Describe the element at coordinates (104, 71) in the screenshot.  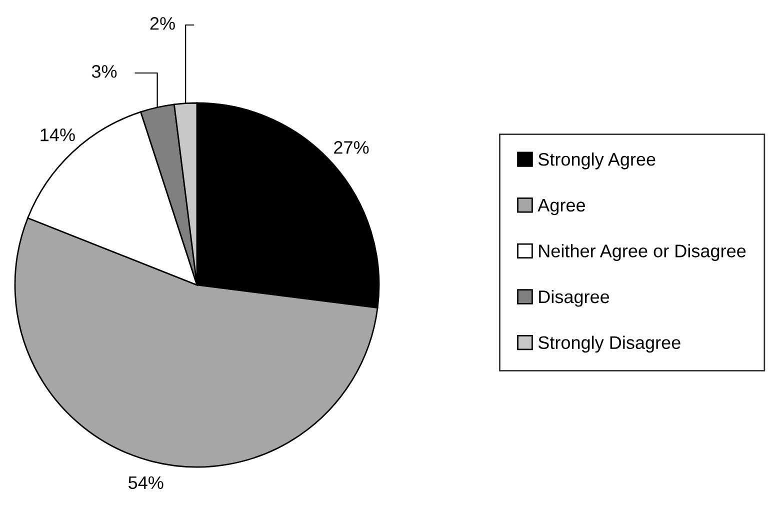
I see `data-label: 3%` at that location.